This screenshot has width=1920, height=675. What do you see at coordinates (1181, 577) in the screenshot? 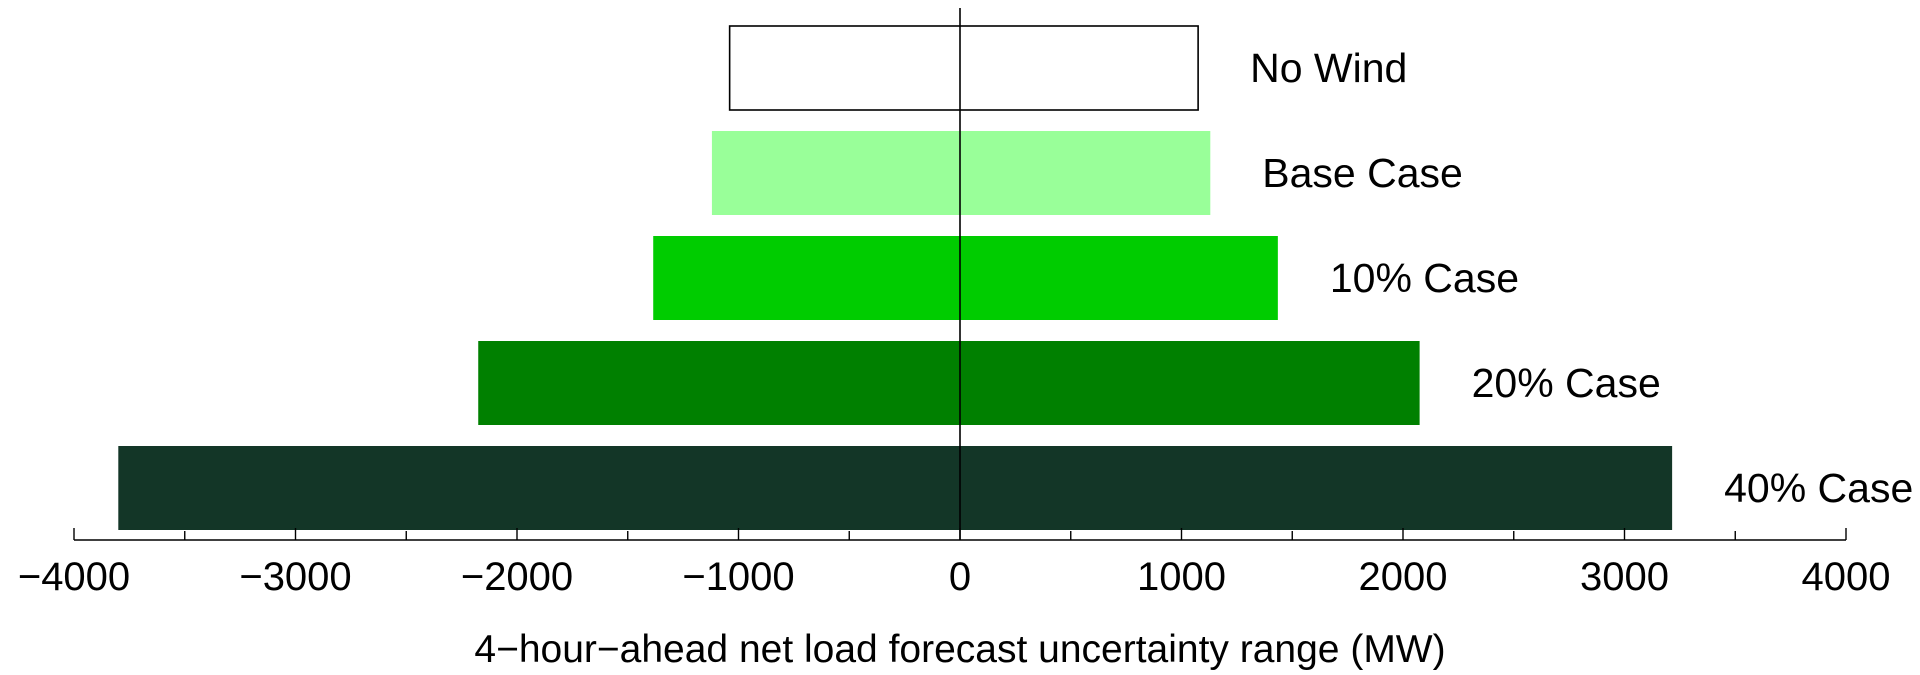
I see `x-tick-label: 1000` at bounding box center [1181, 577].